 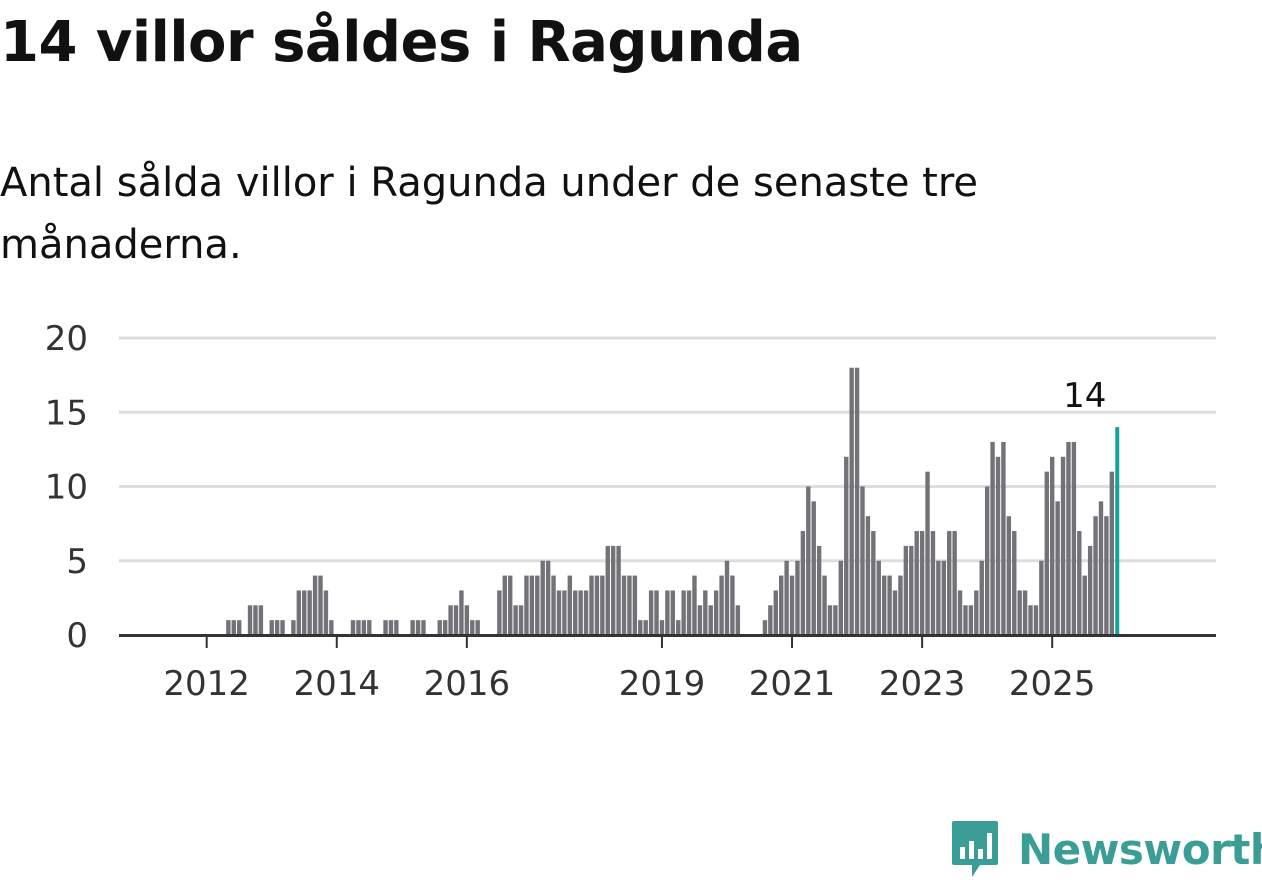 I want to click on highlight-value-label: 14, so click(x=1084, y=396).